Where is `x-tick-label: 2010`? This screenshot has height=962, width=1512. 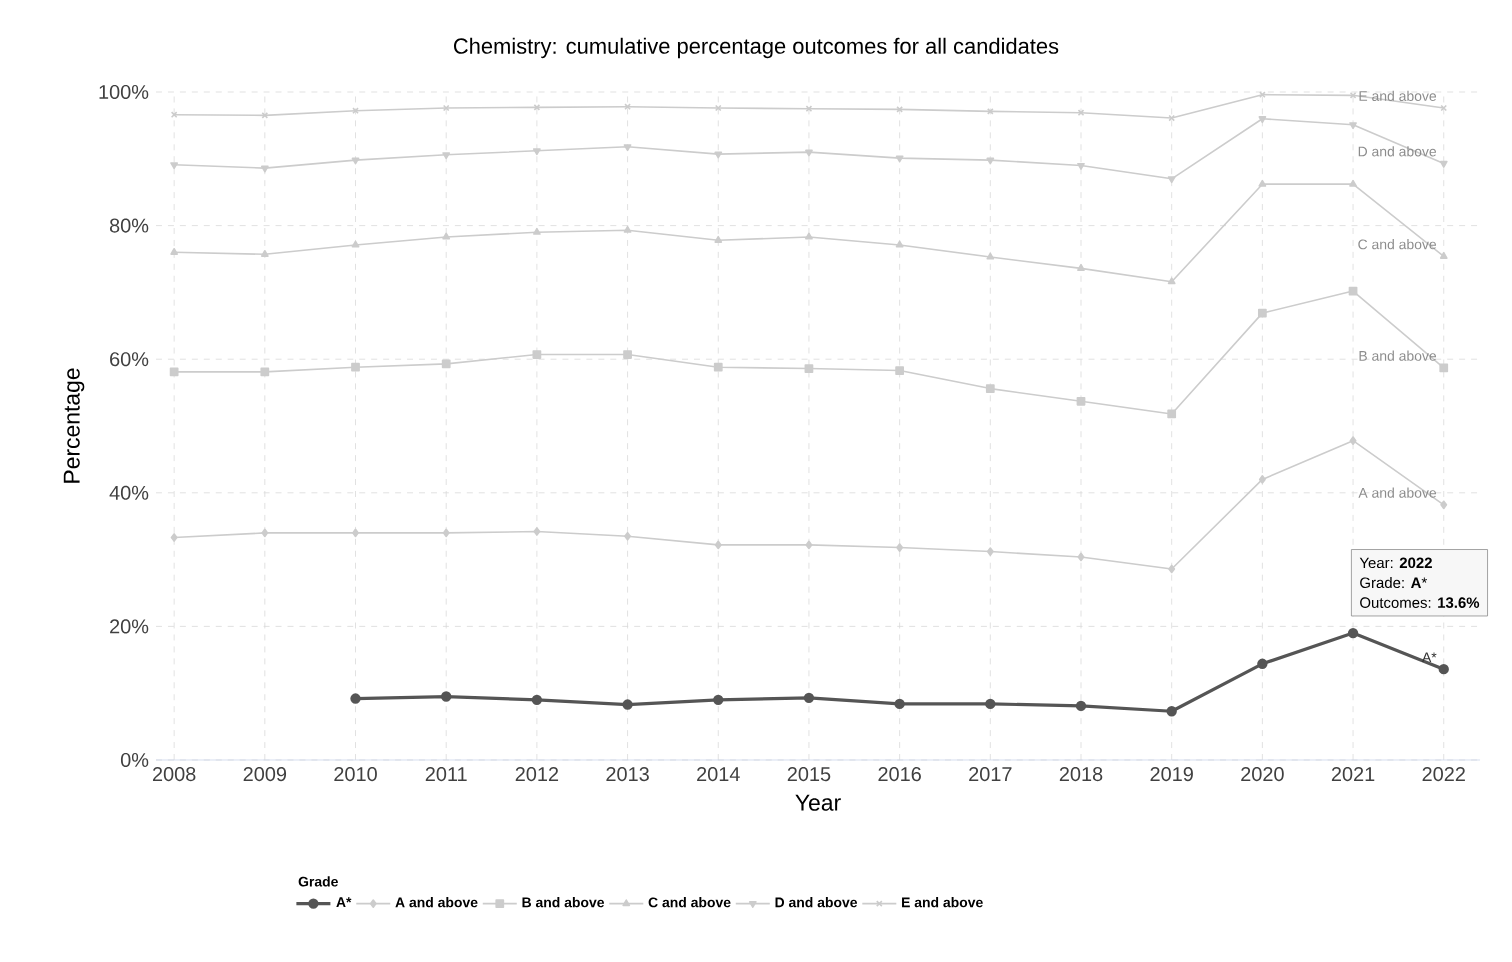
x-tick-label: 2010 is located at coordinates (355, 774).